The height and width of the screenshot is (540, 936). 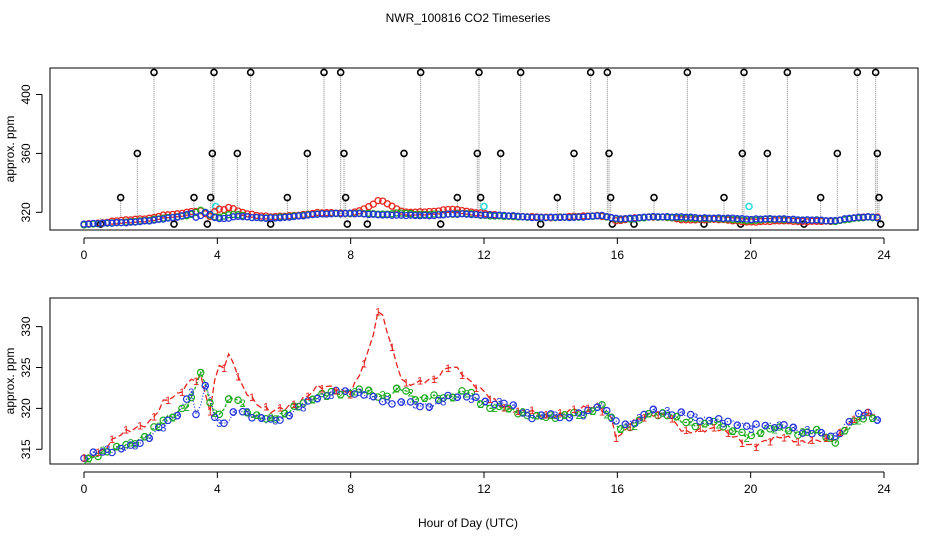 What do you see at coordinates (217, 255) in the screenshot?
I see `top-x-tick-label: 4` at bounding box center [217, 255].